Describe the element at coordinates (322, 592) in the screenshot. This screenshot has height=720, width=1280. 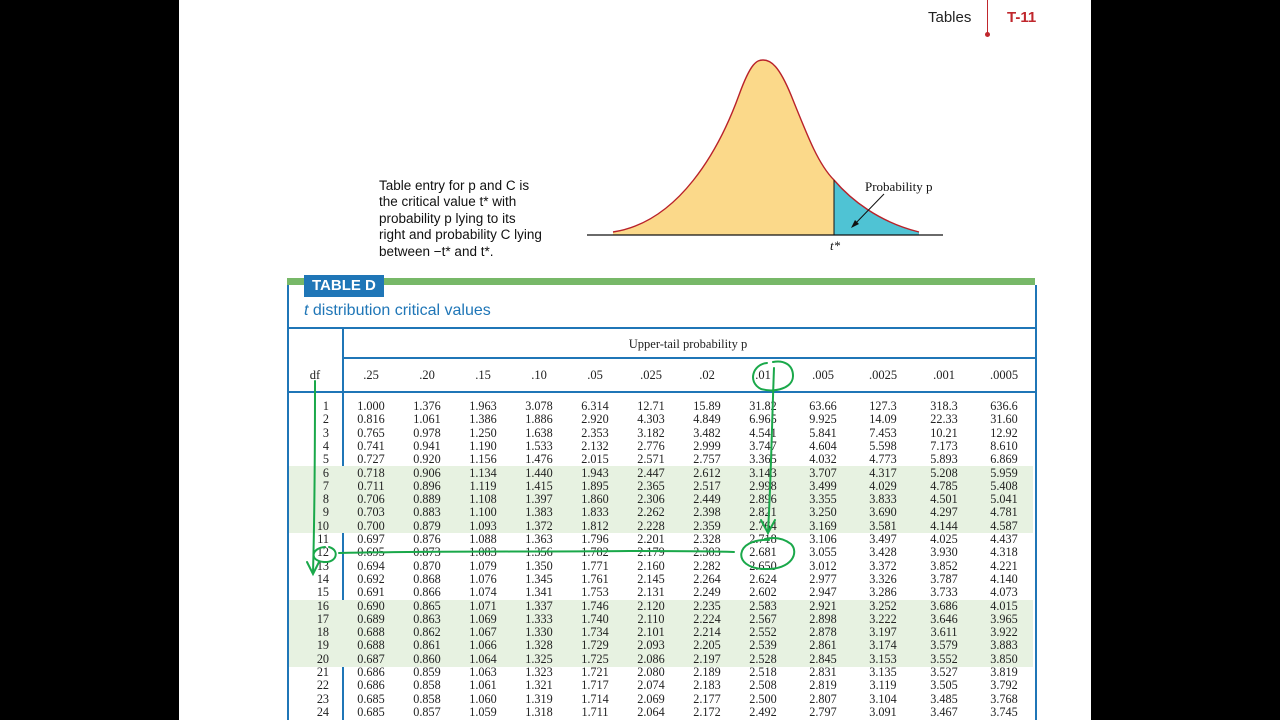
I see `df-cell: 15` at that location.